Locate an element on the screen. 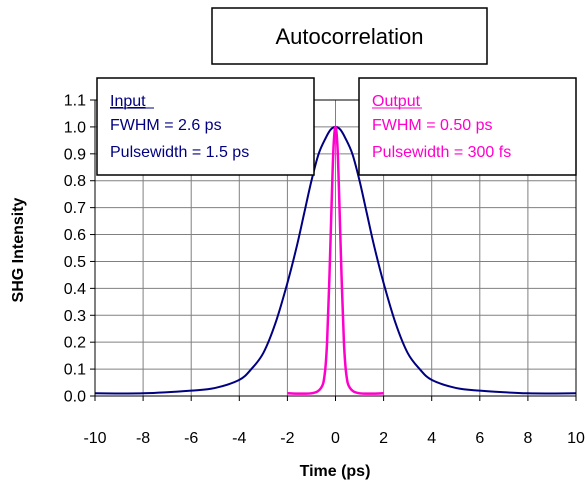 The width and height of the screenshot is (587, 493). x-tick-label: -2 is located at coordinates (287, 438).